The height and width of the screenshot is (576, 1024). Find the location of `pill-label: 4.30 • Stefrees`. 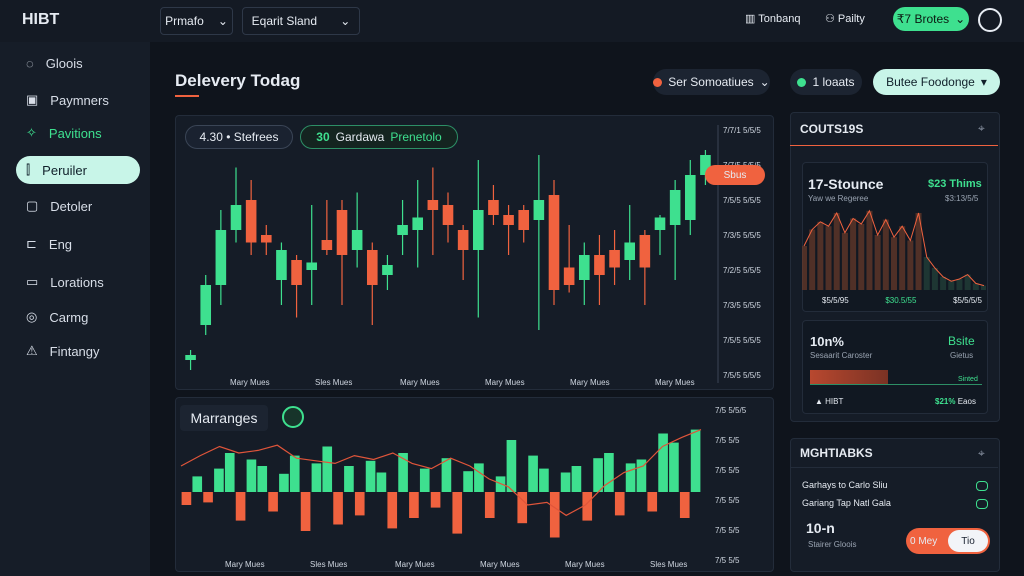

pill-label: 4.30 • Stefrees is located at coordinates (239, 137).